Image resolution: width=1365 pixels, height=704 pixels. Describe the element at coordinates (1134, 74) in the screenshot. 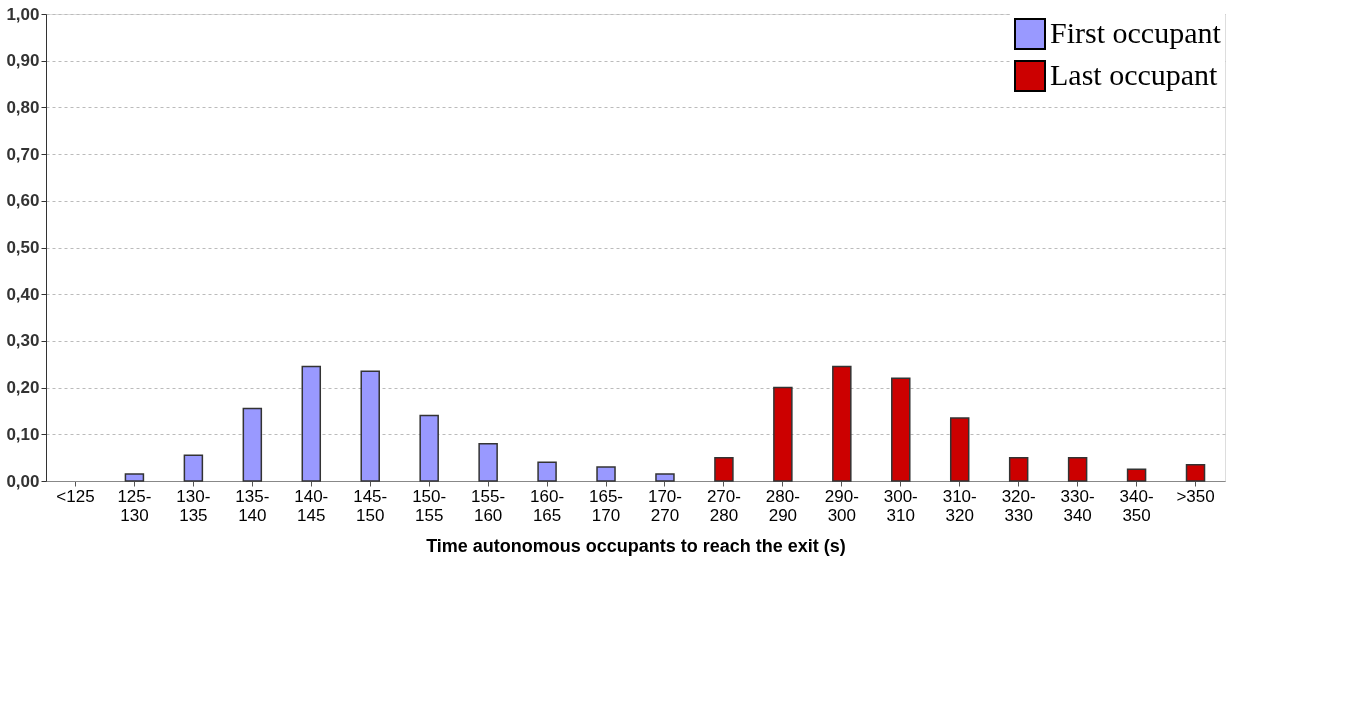

I see `legend-label: Last occupant` at that location.